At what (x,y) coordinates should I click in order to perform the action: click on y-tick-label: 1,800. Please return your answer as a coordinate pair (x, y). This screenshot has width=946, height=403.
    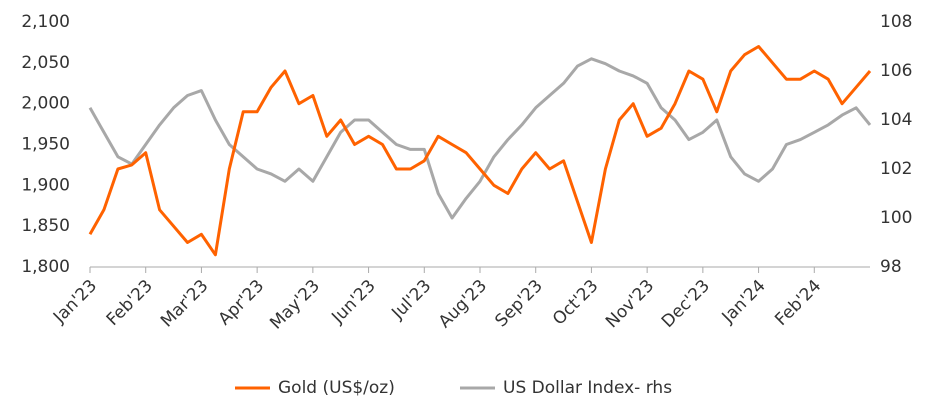
    Looking at the image, I should click on (45, 267).